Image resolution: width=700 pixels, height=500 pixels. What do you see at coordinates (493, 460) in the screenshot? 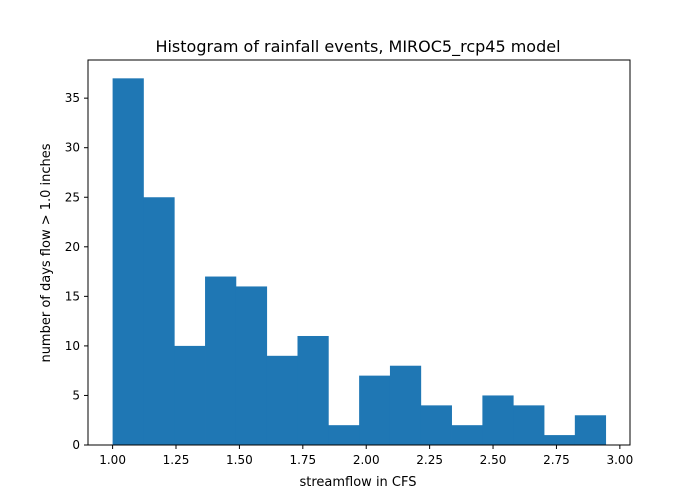
I see `x-tick-label: 2.50` at bounding box center [493, 460].